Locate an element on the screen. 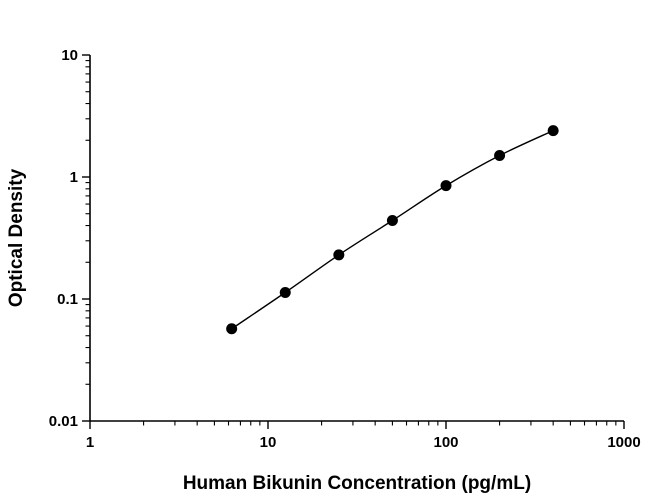 The width and height of the screenshot is (650, 503). x-tick-label: 100 is located at coordinates (445, 442).